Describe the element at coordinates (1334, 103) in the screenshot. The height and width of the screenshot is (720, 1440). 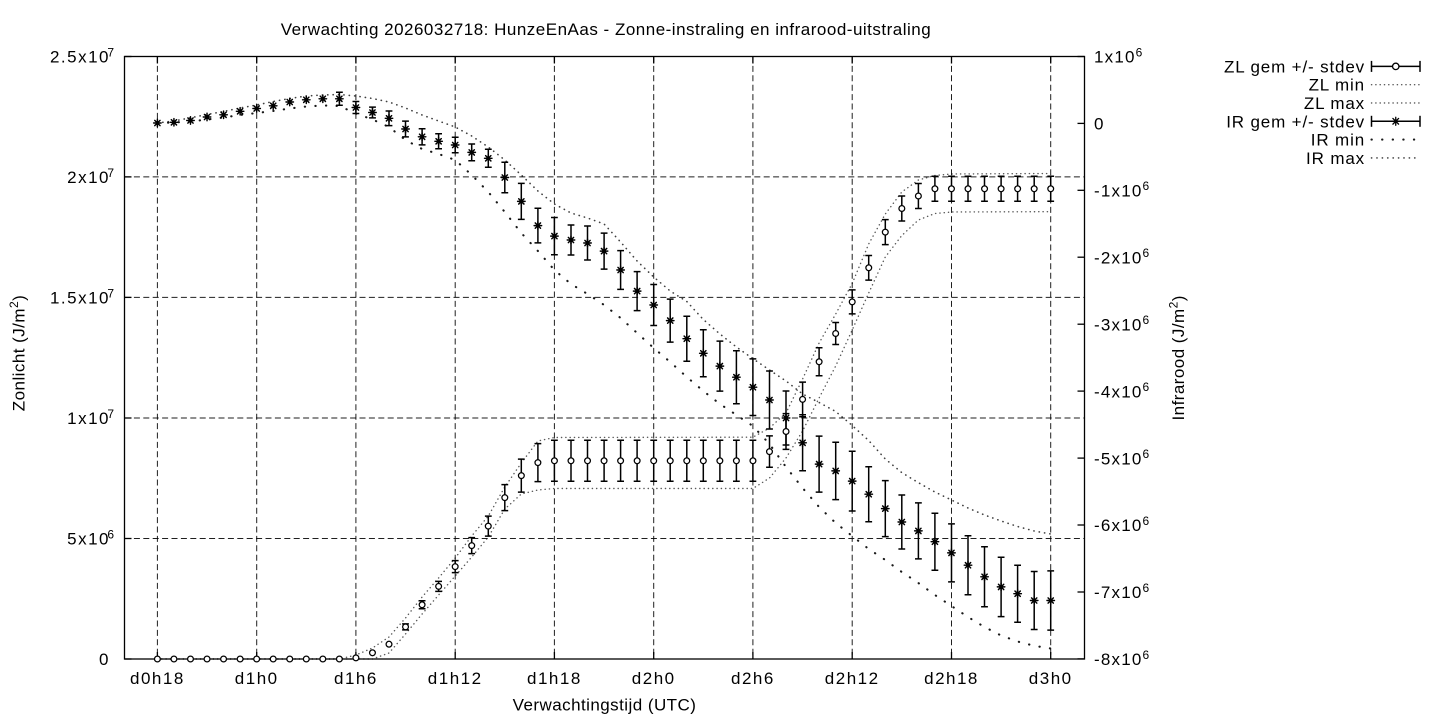
I see `svg-text: ZL max` at that location.